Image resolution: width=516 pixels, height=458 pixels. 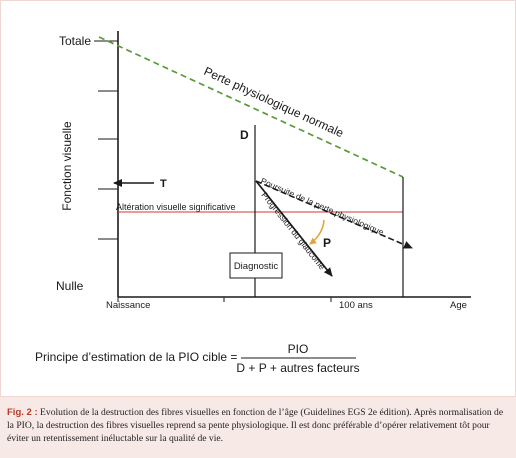 What do you see at coordinates (274, 102) in the screenshot?
I see `normal-loss-label: Perte physiologique normale` at bounding box center [274, 102].